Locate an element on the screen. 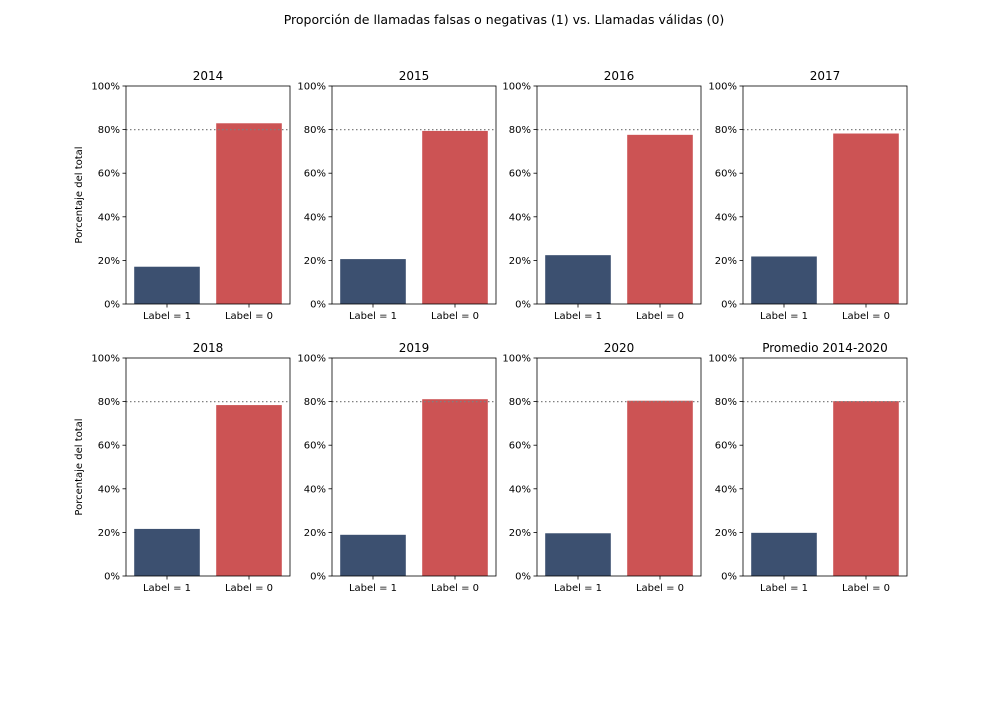 This screenshot has height=724, width=1008. subplot: 2015 0% 20% 40% 60% 80% 100% Label = 1 Label = 0 is located at coordinates (397, 195).